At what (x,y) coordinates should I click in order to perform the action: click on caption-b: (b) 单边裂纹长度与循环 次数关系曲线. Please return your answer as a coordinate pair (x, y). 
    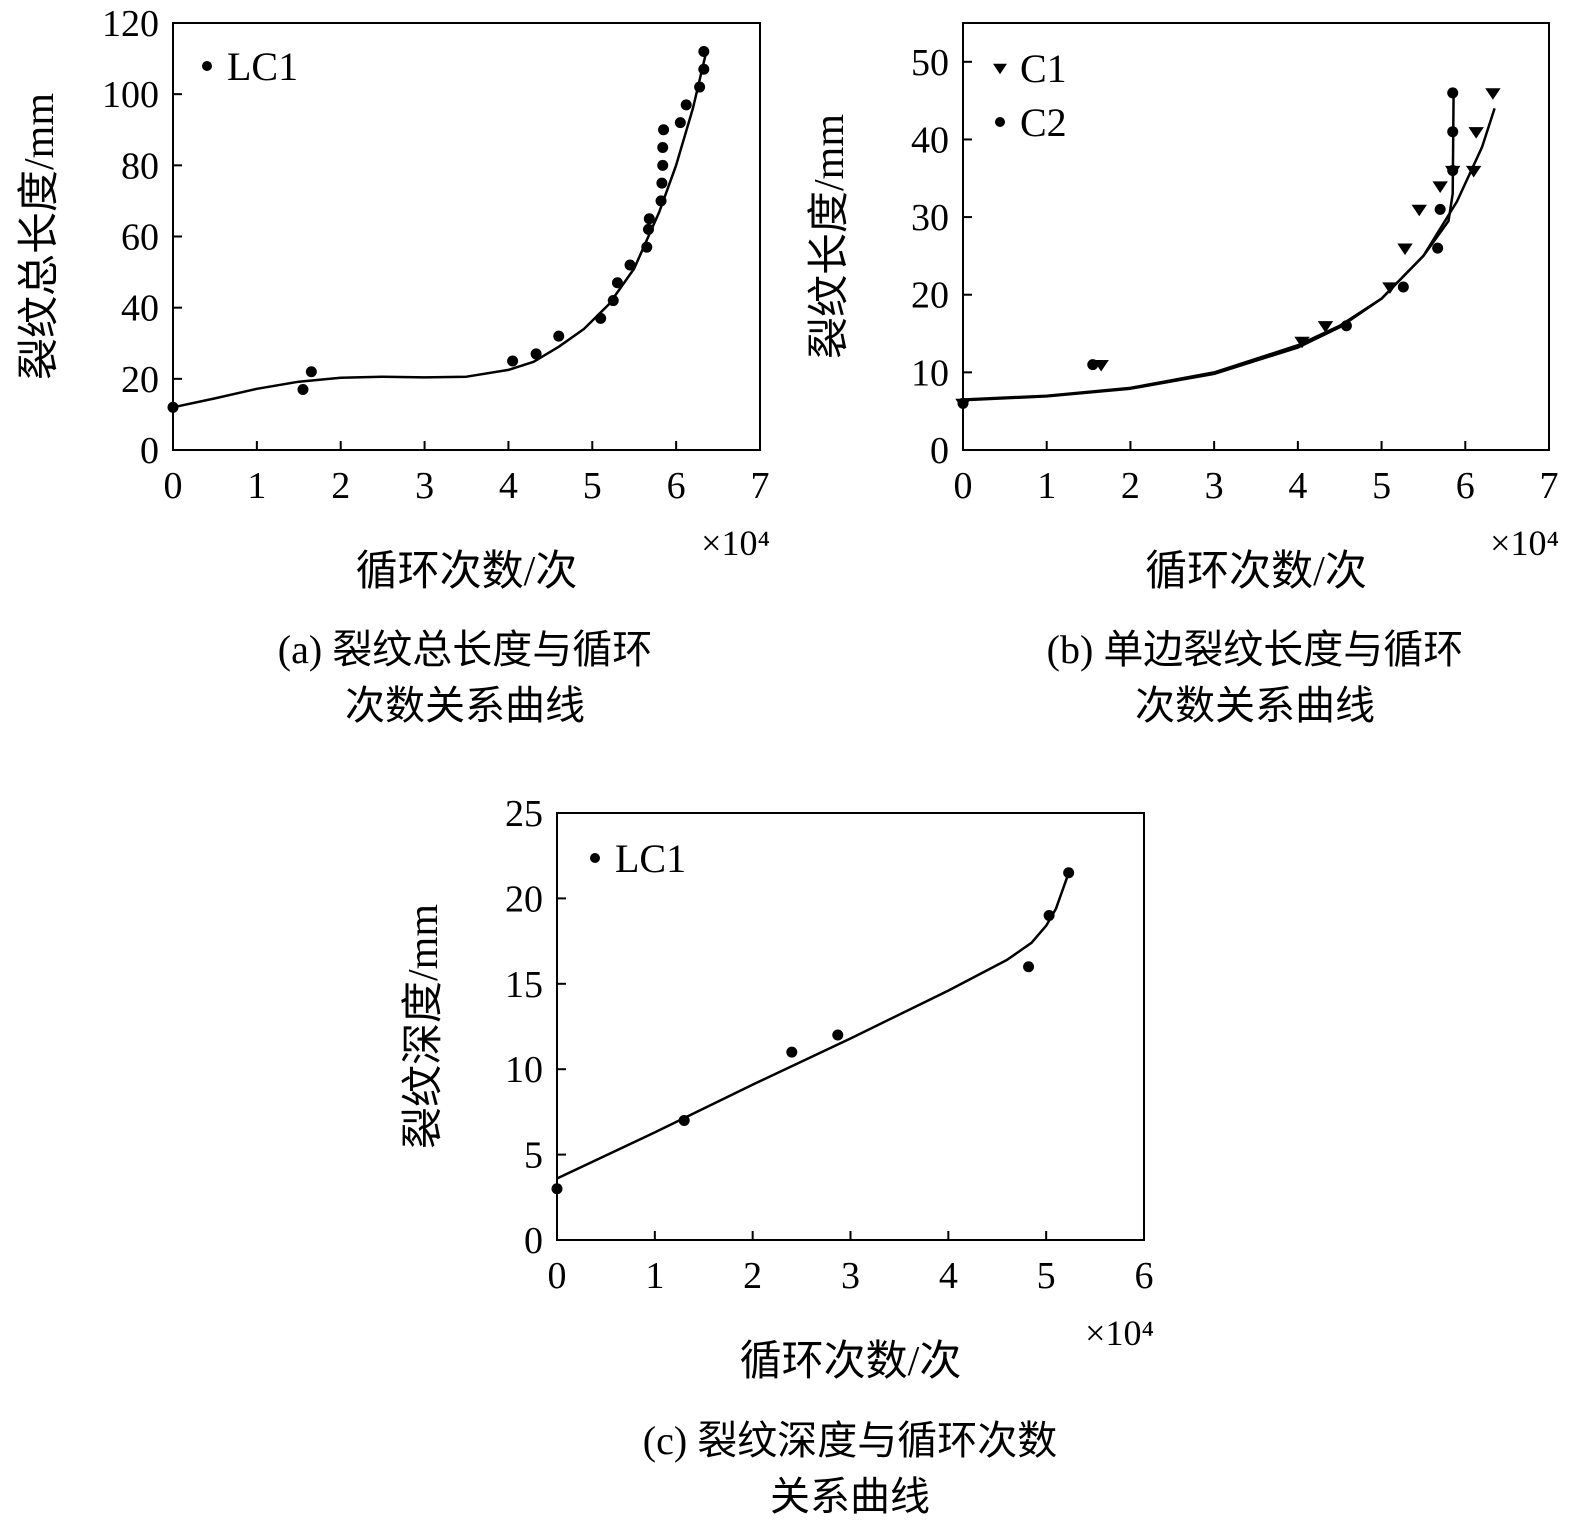
    Looking at the image, I should click on (1255, 678).